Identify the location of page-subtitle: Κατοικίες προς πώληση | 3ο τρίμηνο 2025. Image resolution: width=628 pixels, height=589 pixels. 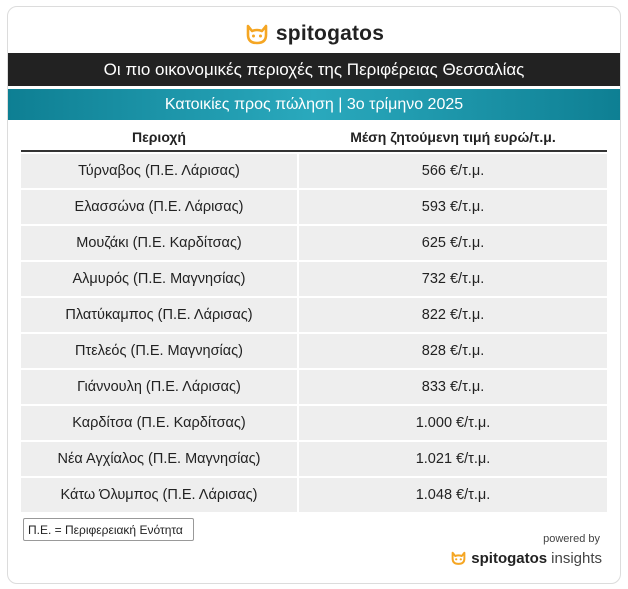
(314, 104).